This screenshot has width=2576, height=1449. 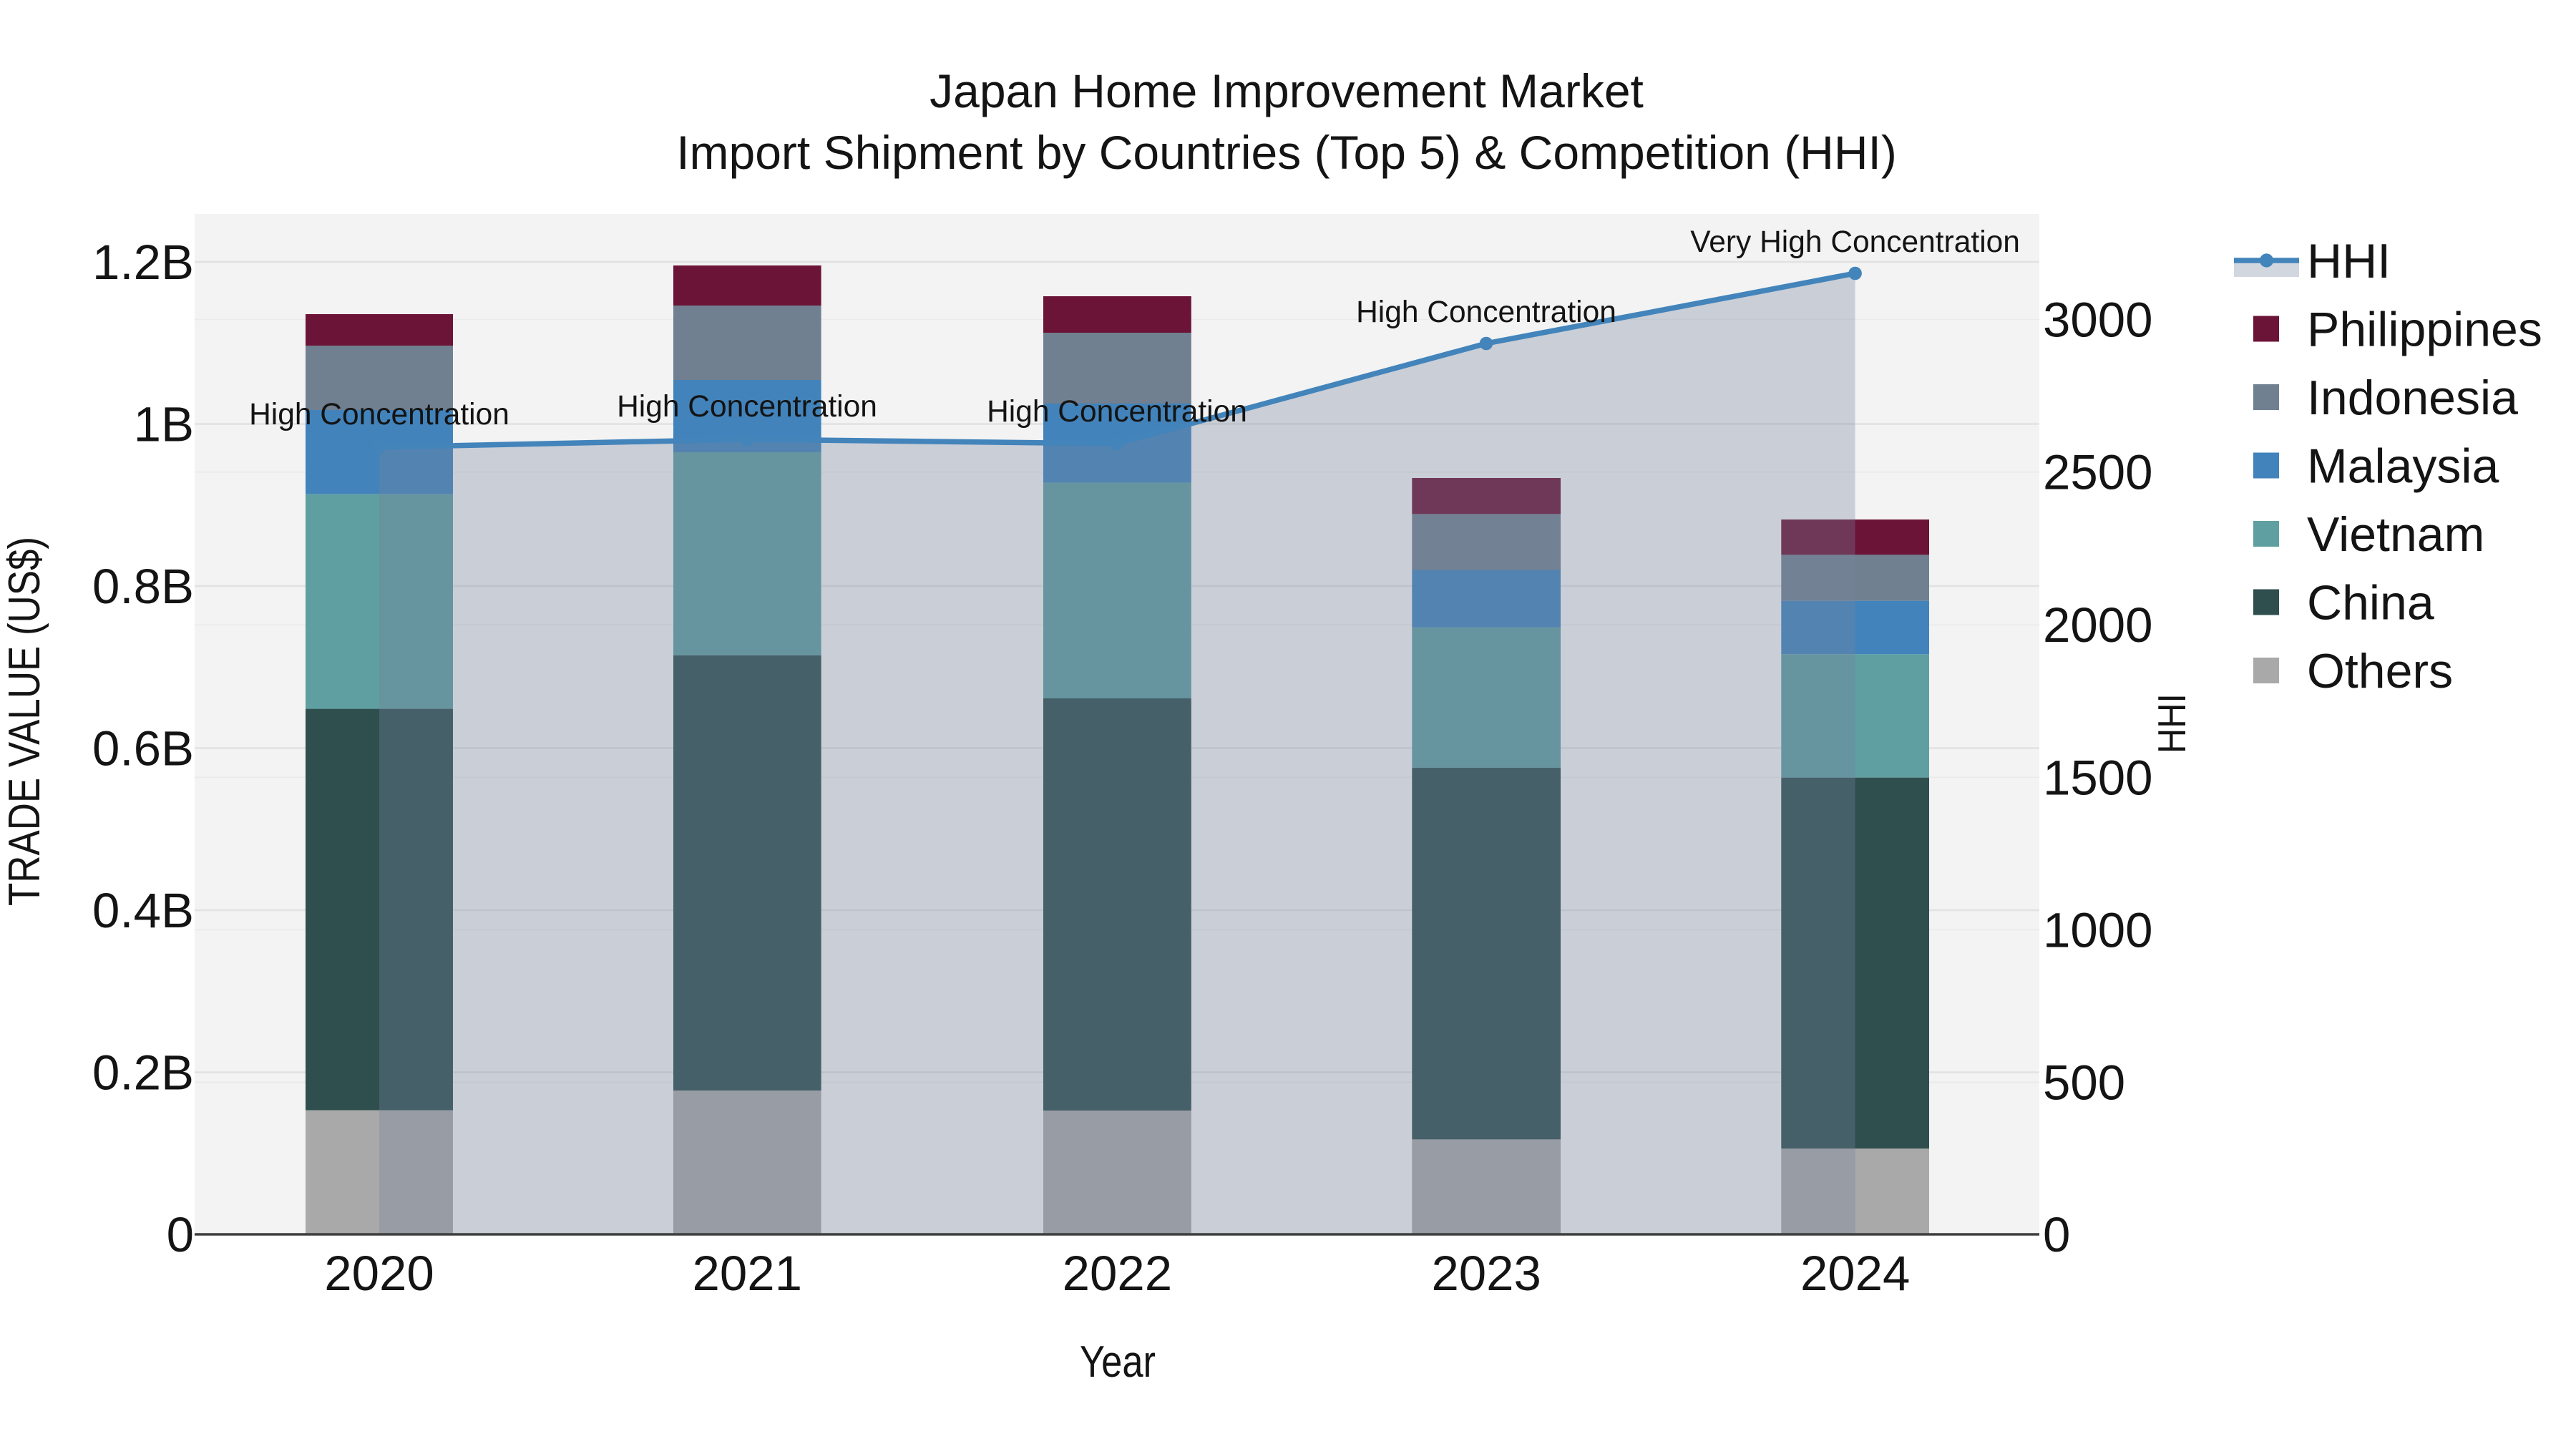 What do you see at coordinates (2098, 777) in the screenshot?
I see `svg-text: 1500` at bounding box center [2098, 777].